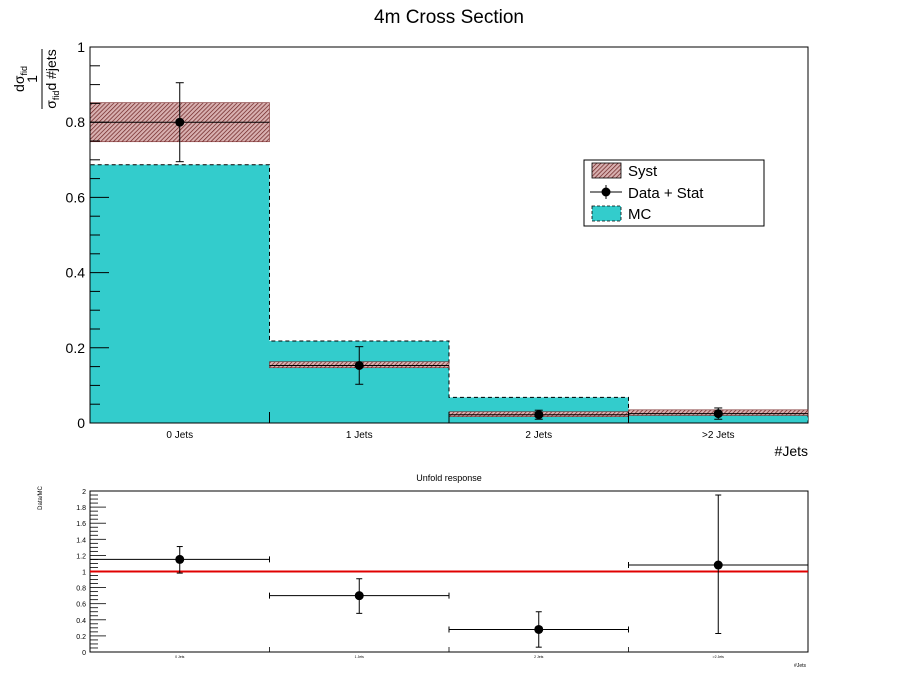 Image resolution: width=898 pixels, height=673 pixels. I want to click on ratio-y-tick-label: 2, so click(84, 492).